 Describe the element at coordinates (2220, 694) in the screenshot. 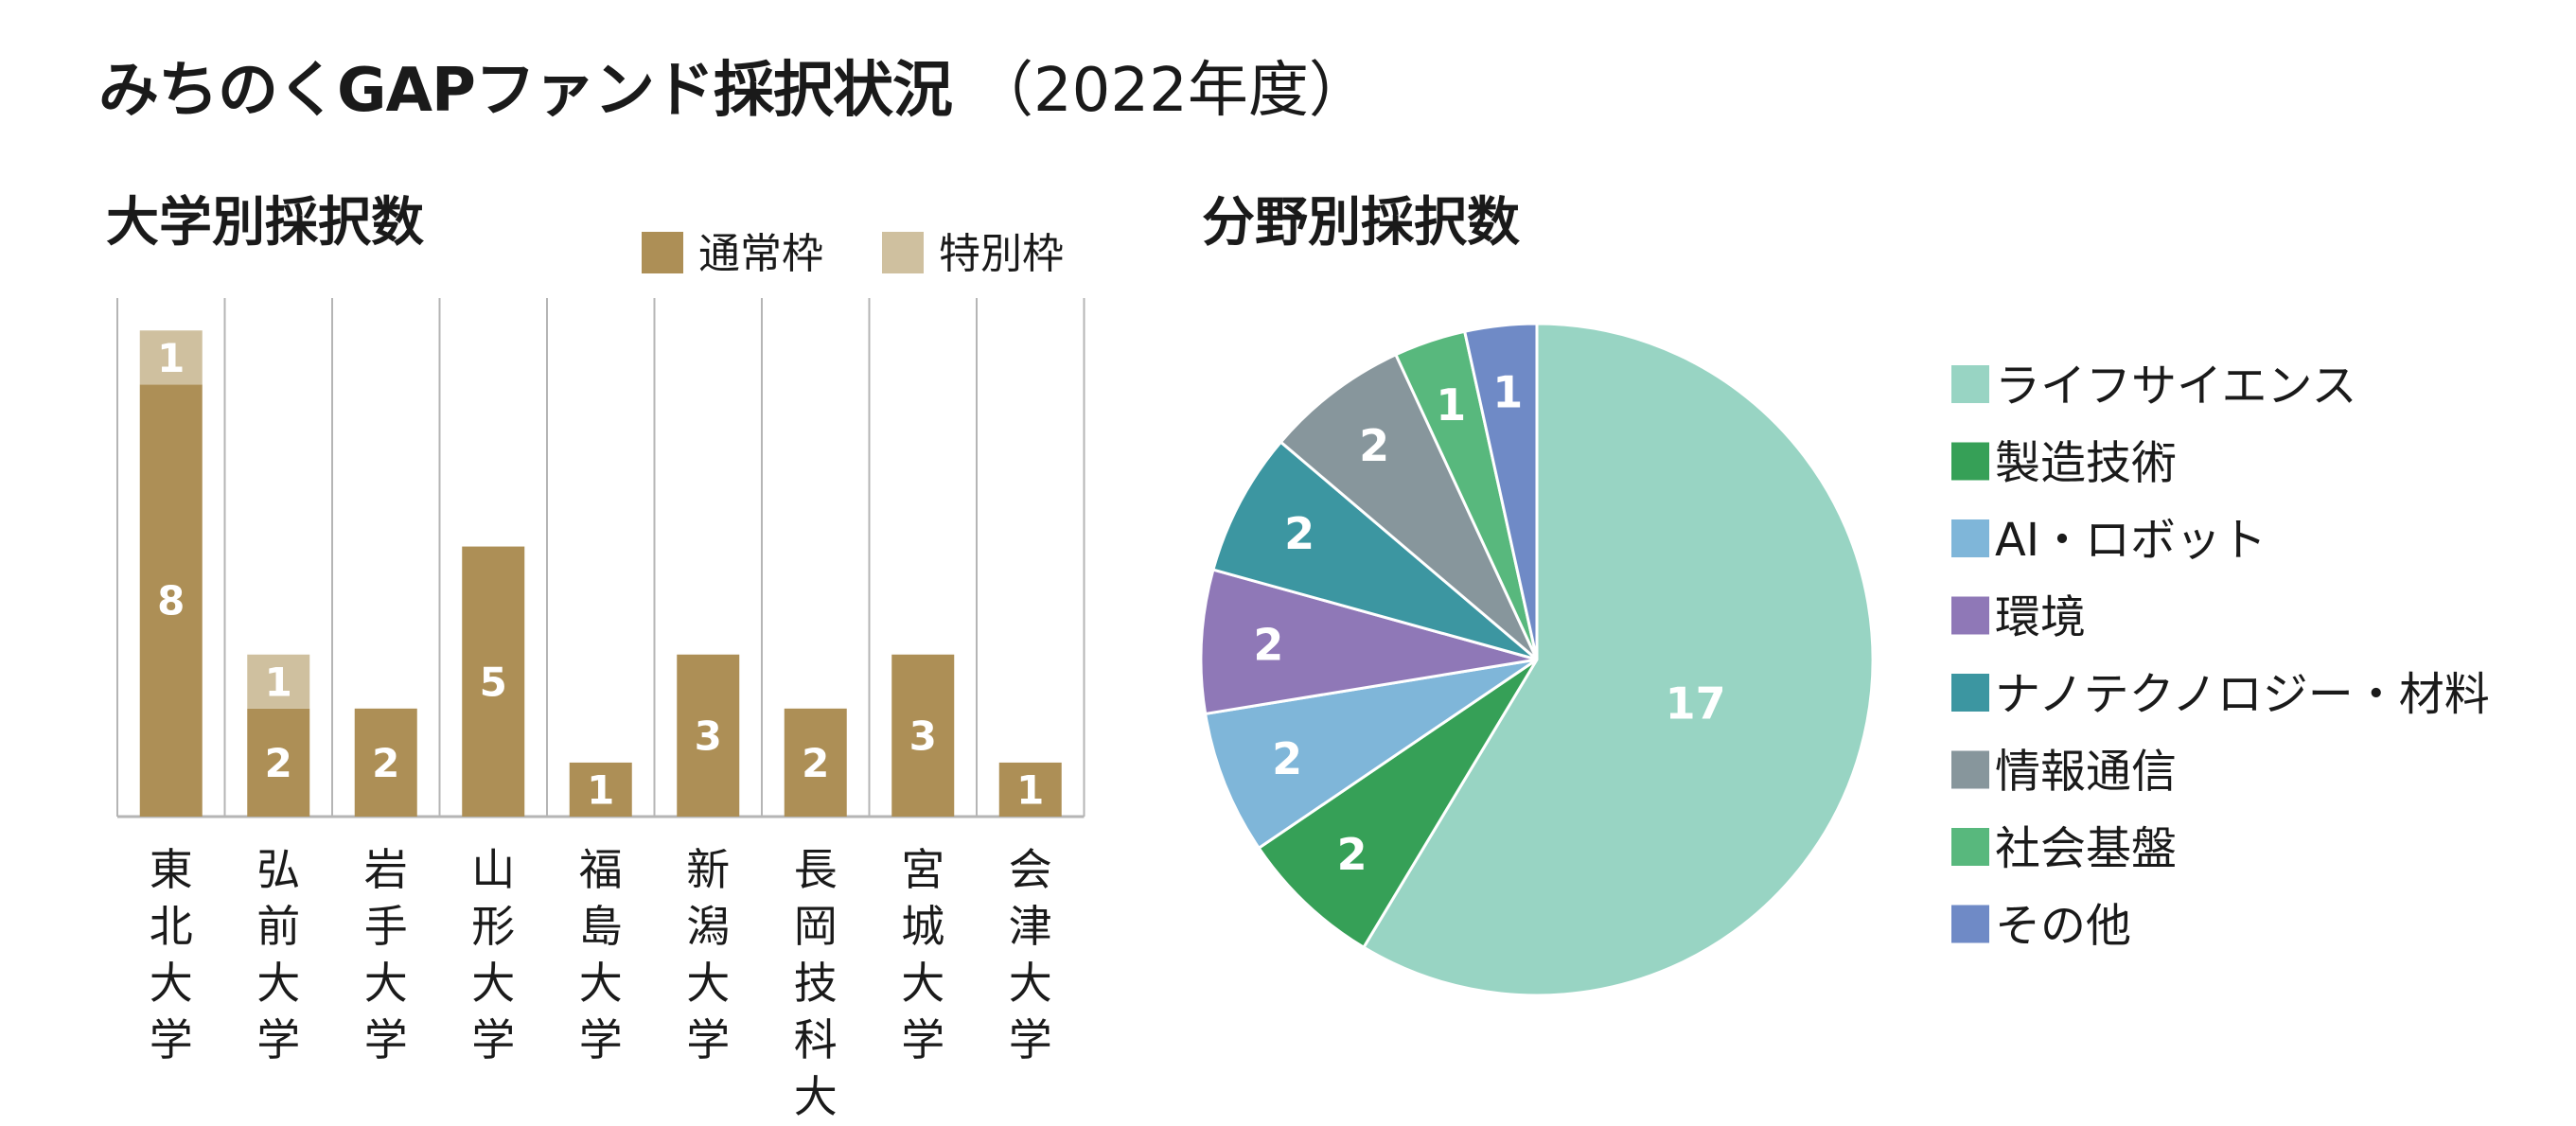

I see `pie-legend-item-4: ナノテクノロジー・材料` at that location.